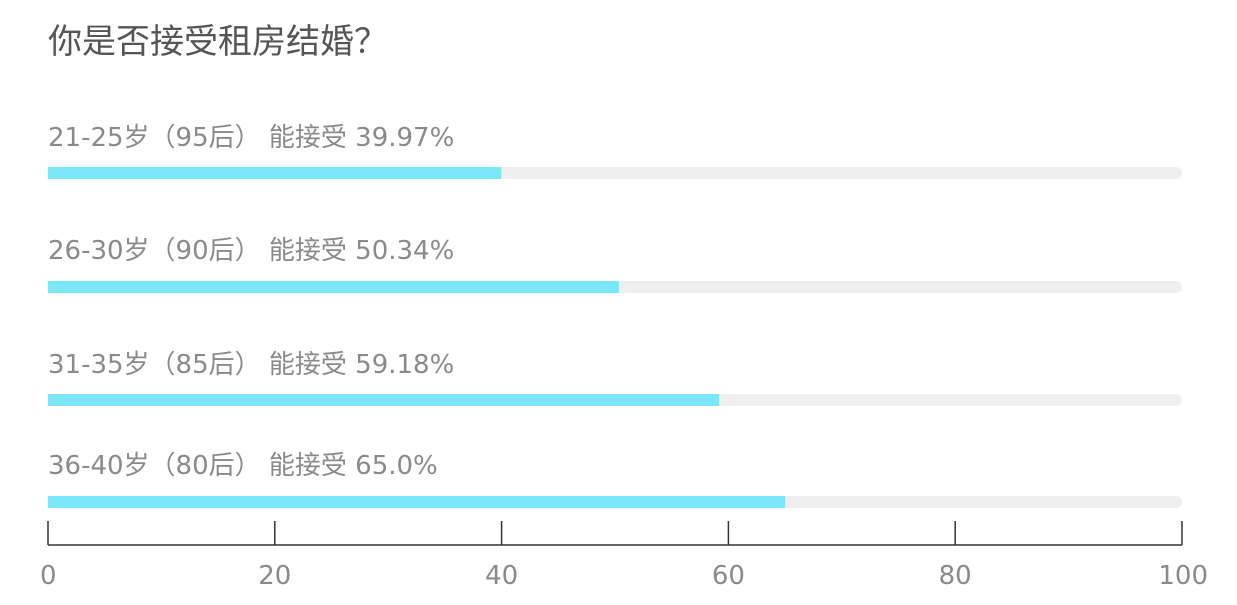 This screenshot has height=605, width=1237. Describe the element at coordinates (1183, 576) in the screenshot. I see `x-tick-label: 100` at that location.